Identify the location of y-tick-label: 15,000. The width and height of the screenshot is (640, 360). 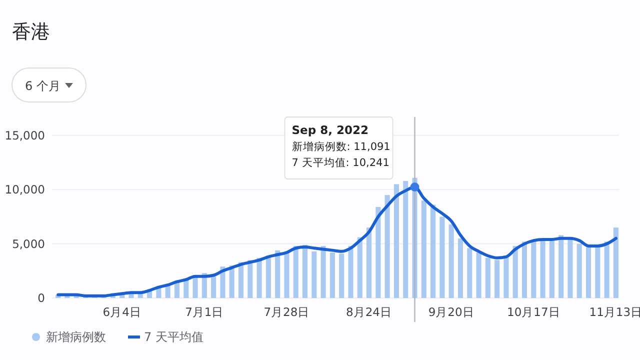
(24, 135).